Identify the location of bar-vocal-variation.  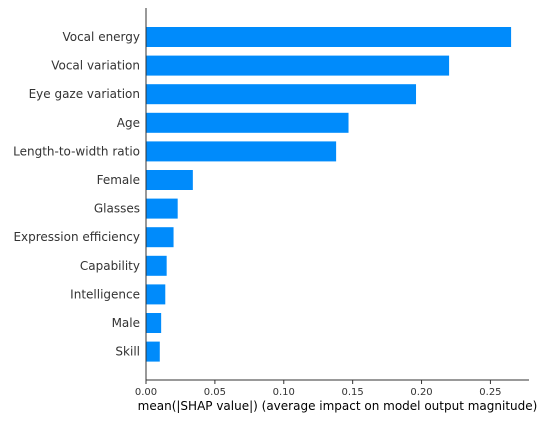
(298, 65).